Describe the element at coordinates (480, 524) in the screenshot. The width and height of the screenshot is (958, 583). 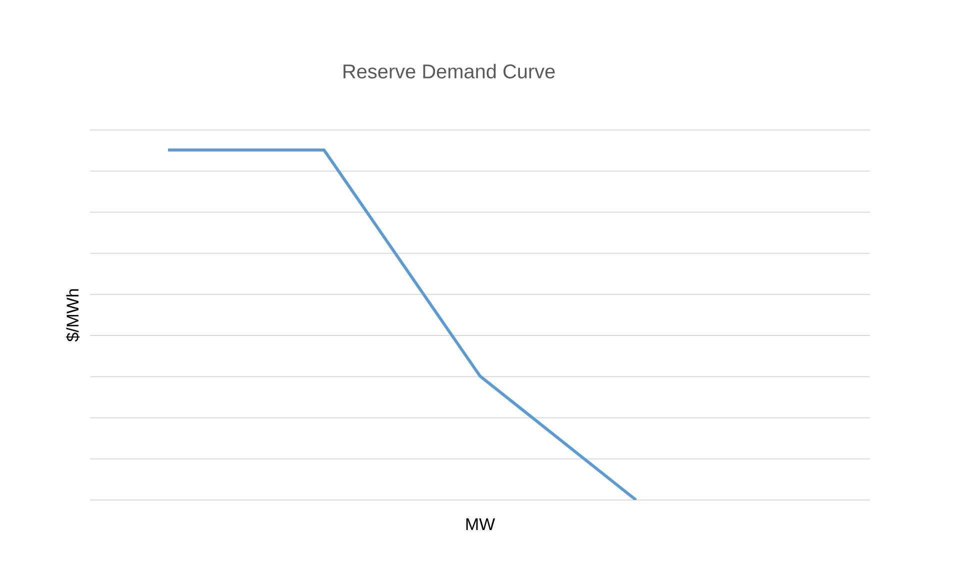
I see `x-axis-title: MW` at that location.